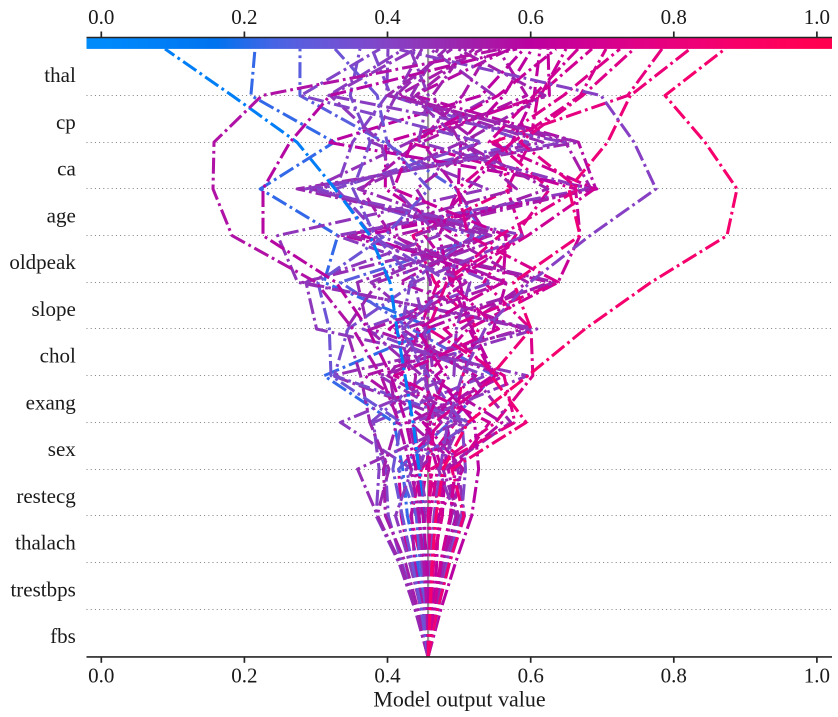 This screenshot has height=717, width=838. What do you see at coordinates (459, 699) in the screenshot?
I see `svg-text: Model output value` at bounding box center [459, 699].